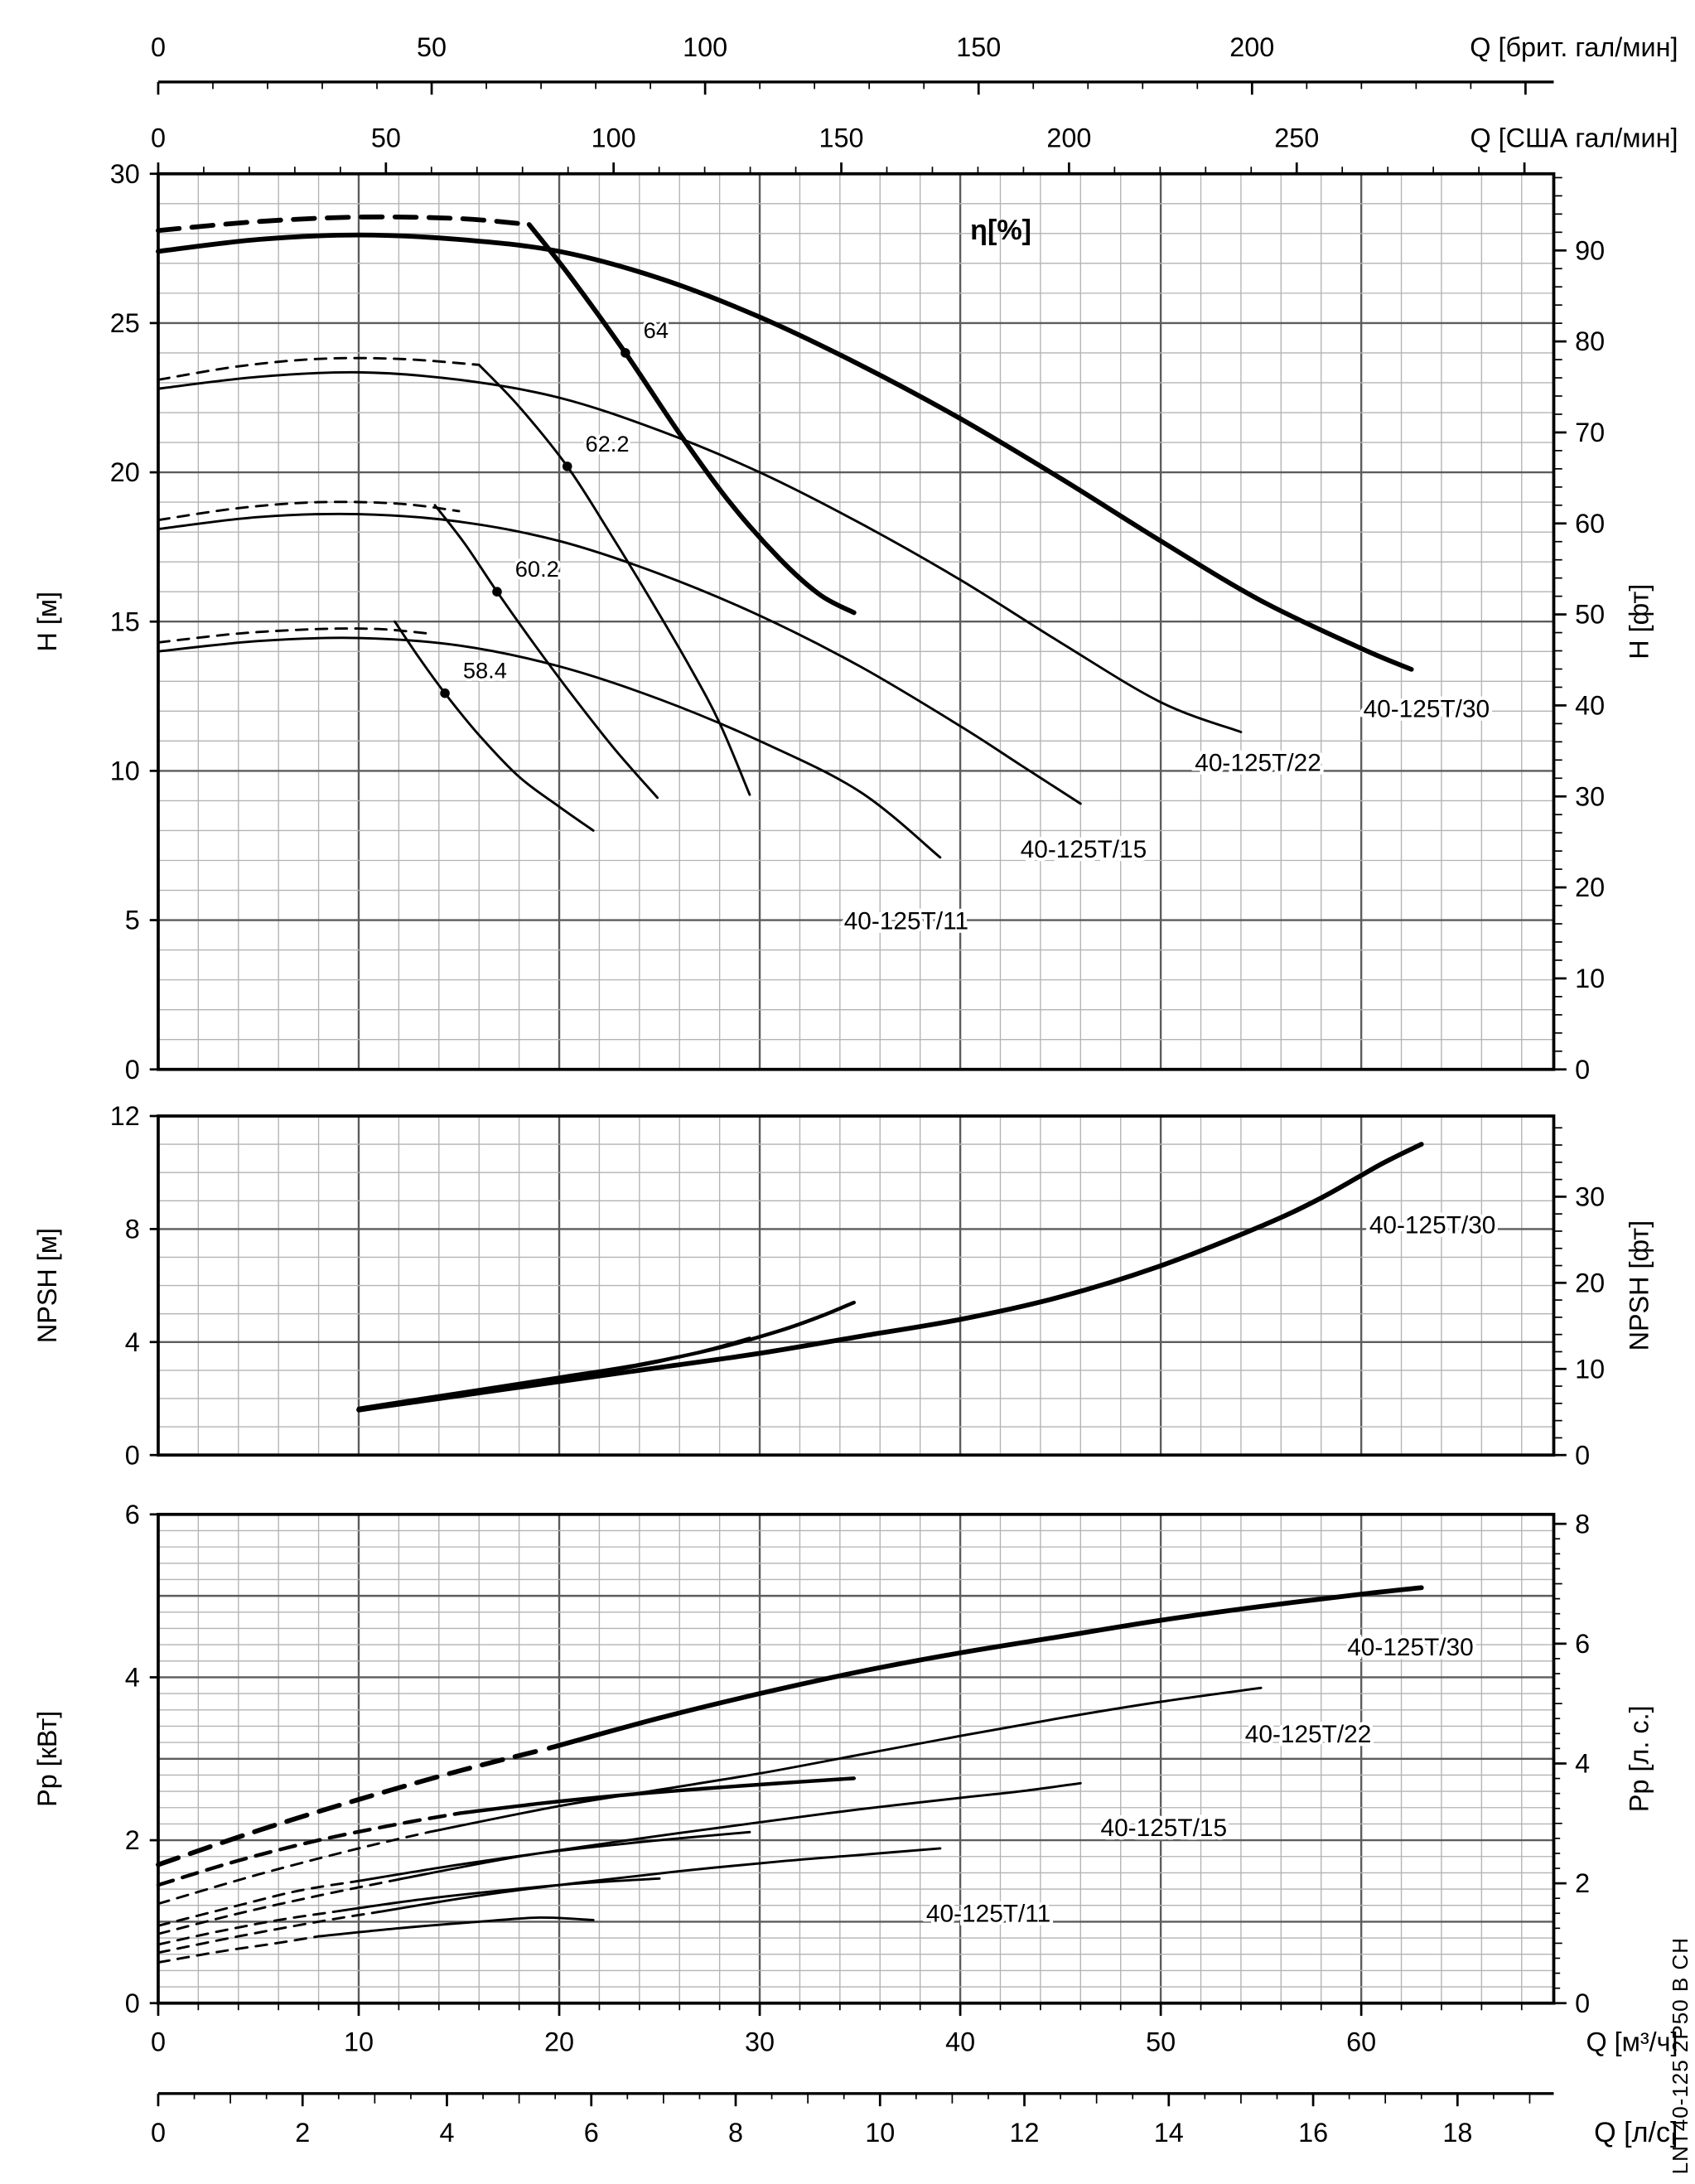 The image size is (1695, 2184). Describe the element at coordinates (842, 137) in the screenshot. I see `tick-label-us-gpm: 150` at that location.